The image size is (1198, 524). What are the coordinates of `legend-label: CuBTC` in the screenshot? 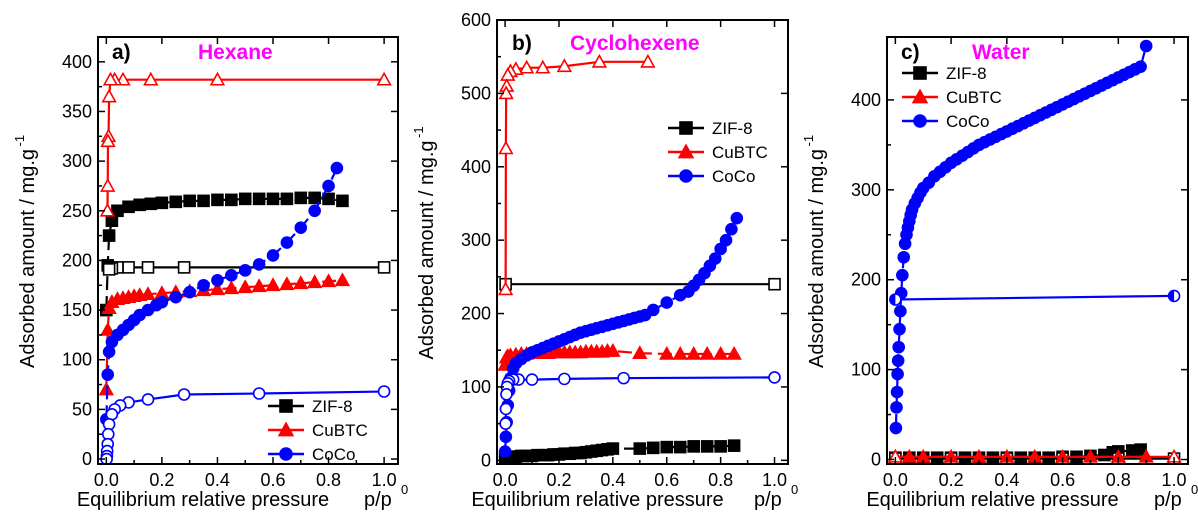 It's located at (974, 97).